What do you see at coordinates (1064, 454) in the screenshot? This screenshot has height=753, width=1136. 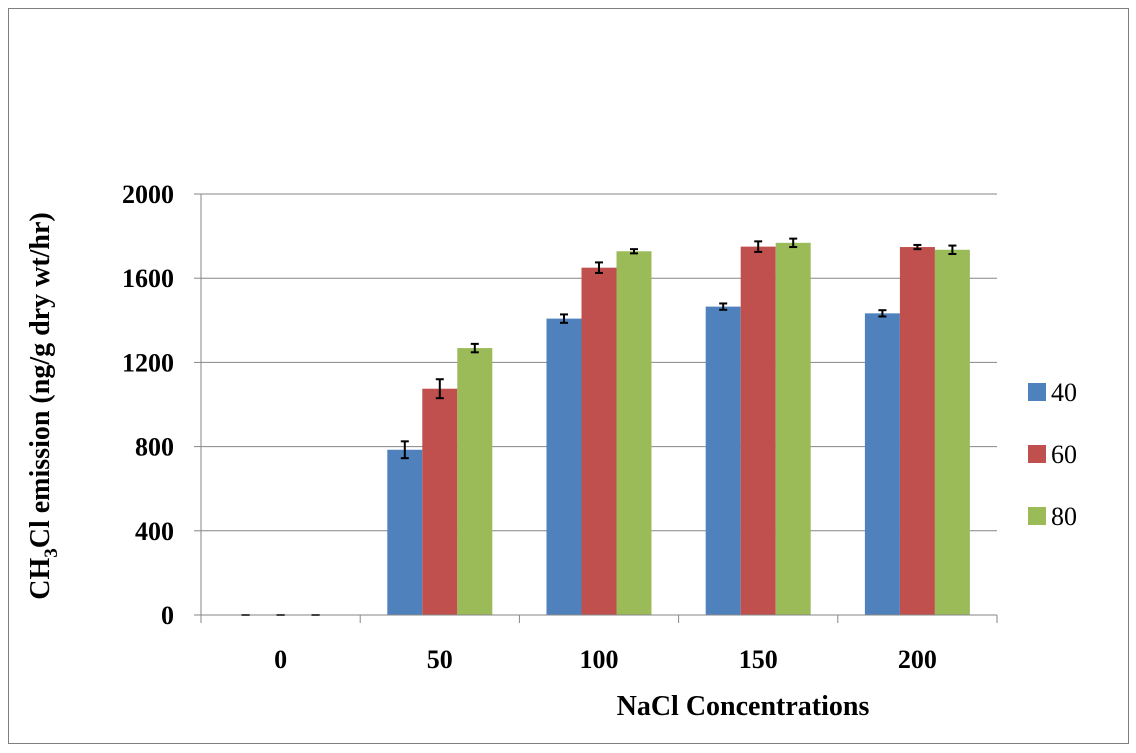 I see `legend-label: 60` at bounding box center [1064, 454].